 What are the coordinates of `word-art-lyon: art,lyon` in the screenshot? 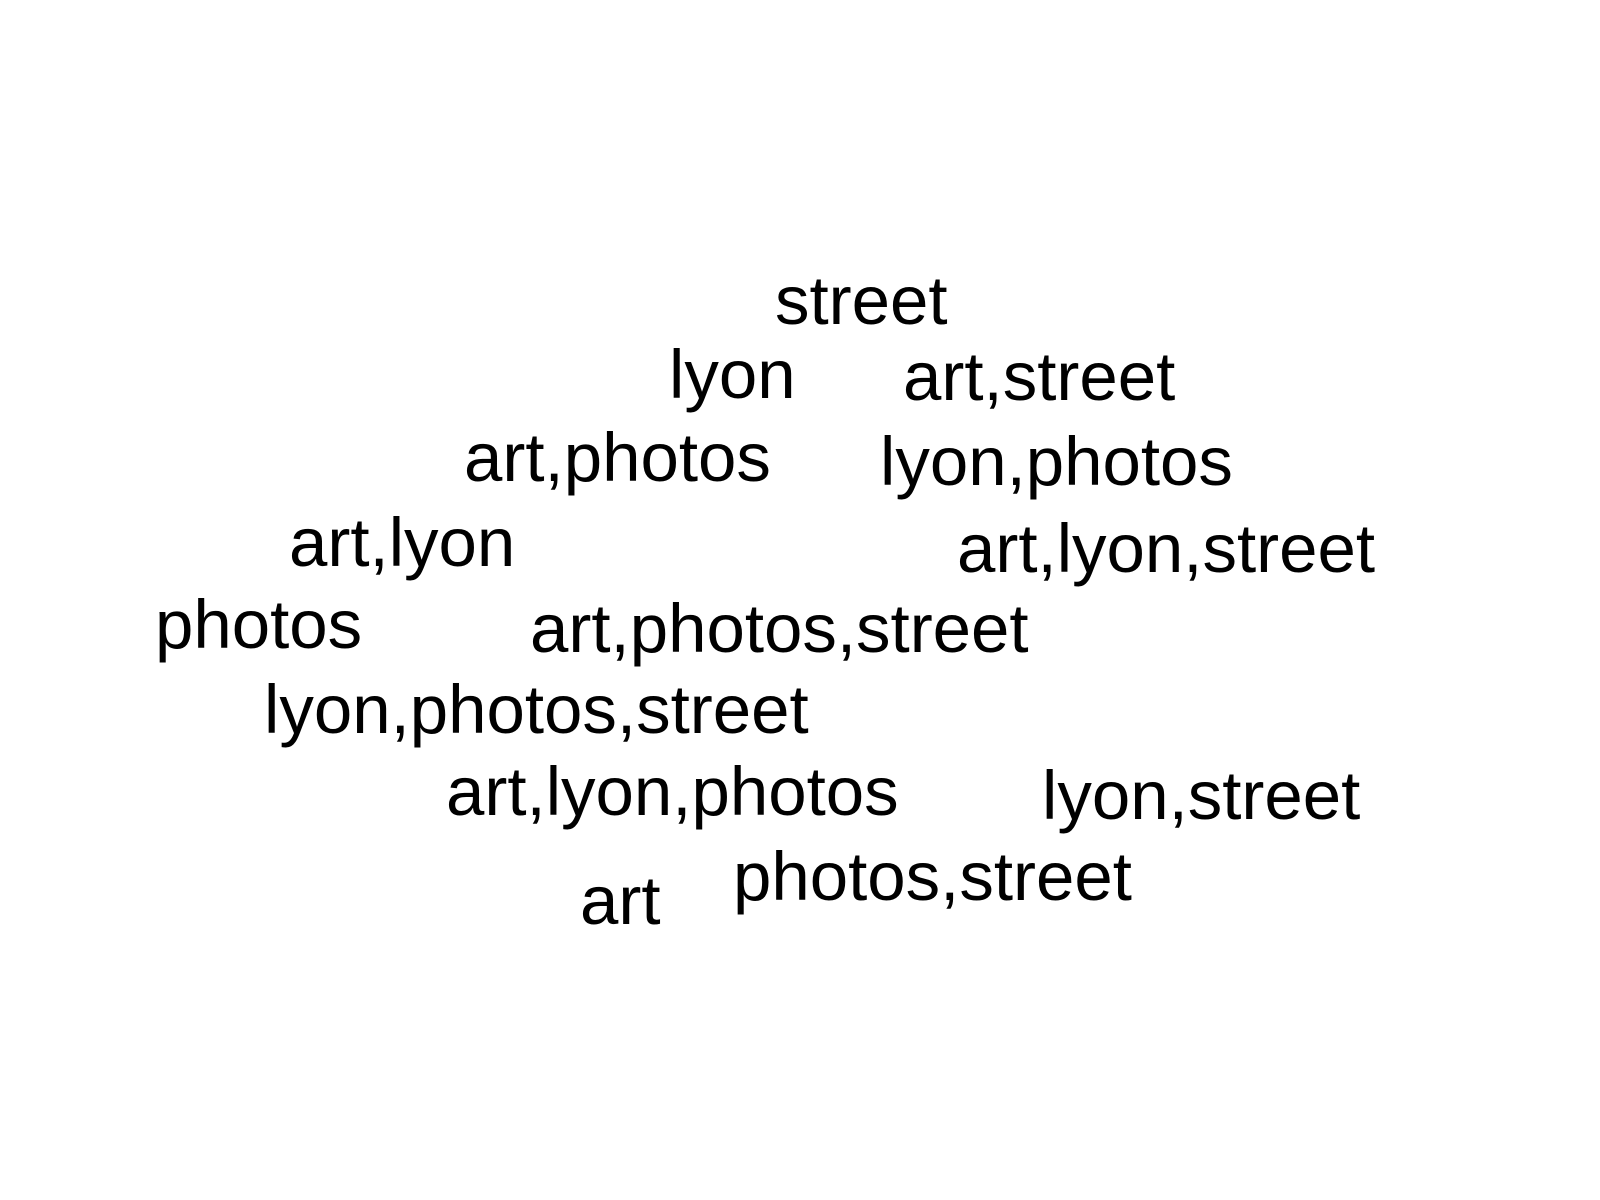 It's located at (402, 542).